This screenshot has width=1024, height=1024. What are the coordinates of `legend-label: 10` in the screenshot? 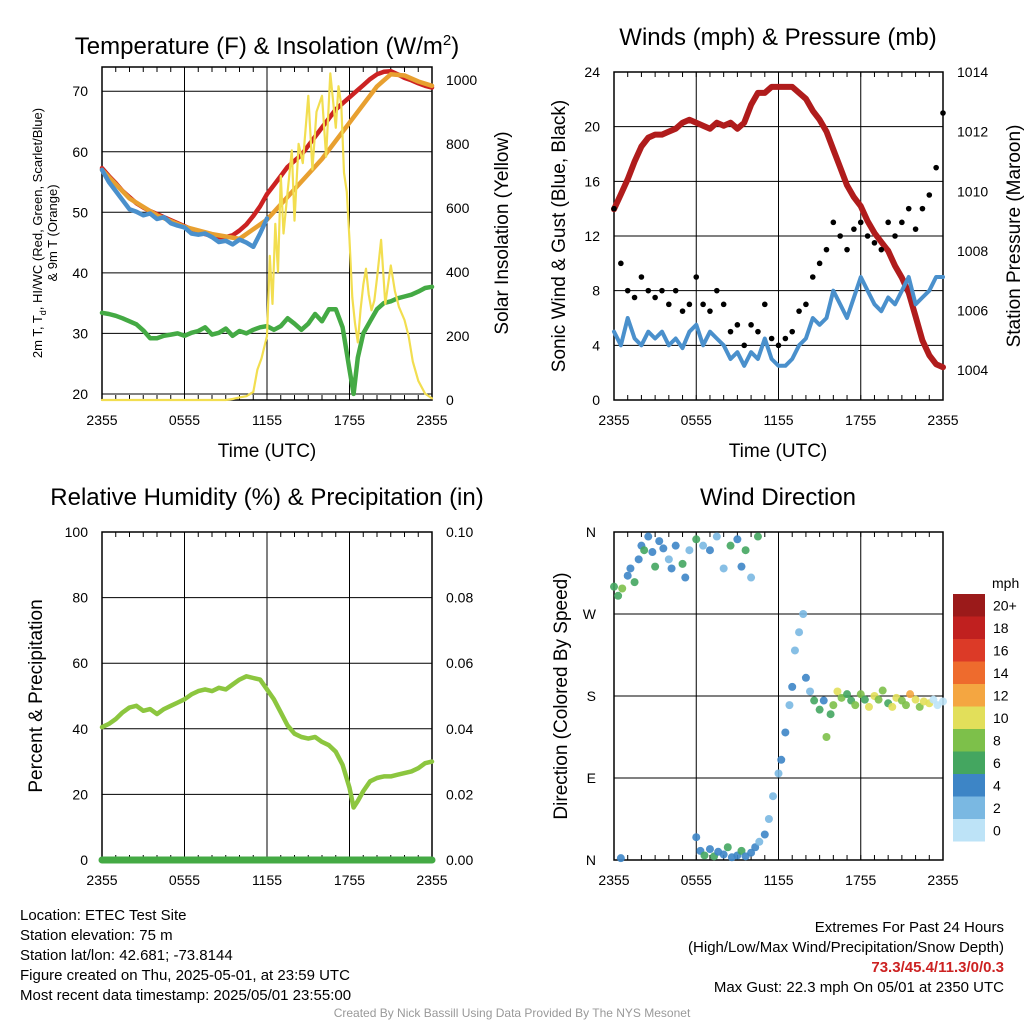 It's located at (1001, 718).